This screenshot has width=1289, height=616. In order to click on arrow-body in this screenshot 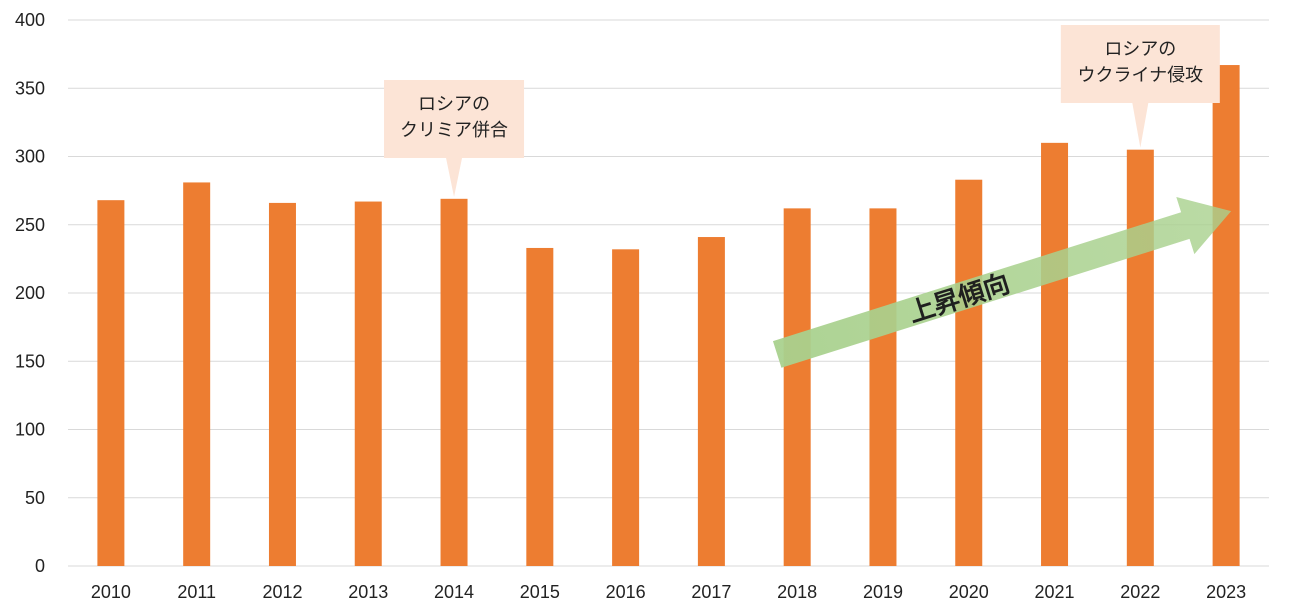, I will do `click(1002, 282)`.